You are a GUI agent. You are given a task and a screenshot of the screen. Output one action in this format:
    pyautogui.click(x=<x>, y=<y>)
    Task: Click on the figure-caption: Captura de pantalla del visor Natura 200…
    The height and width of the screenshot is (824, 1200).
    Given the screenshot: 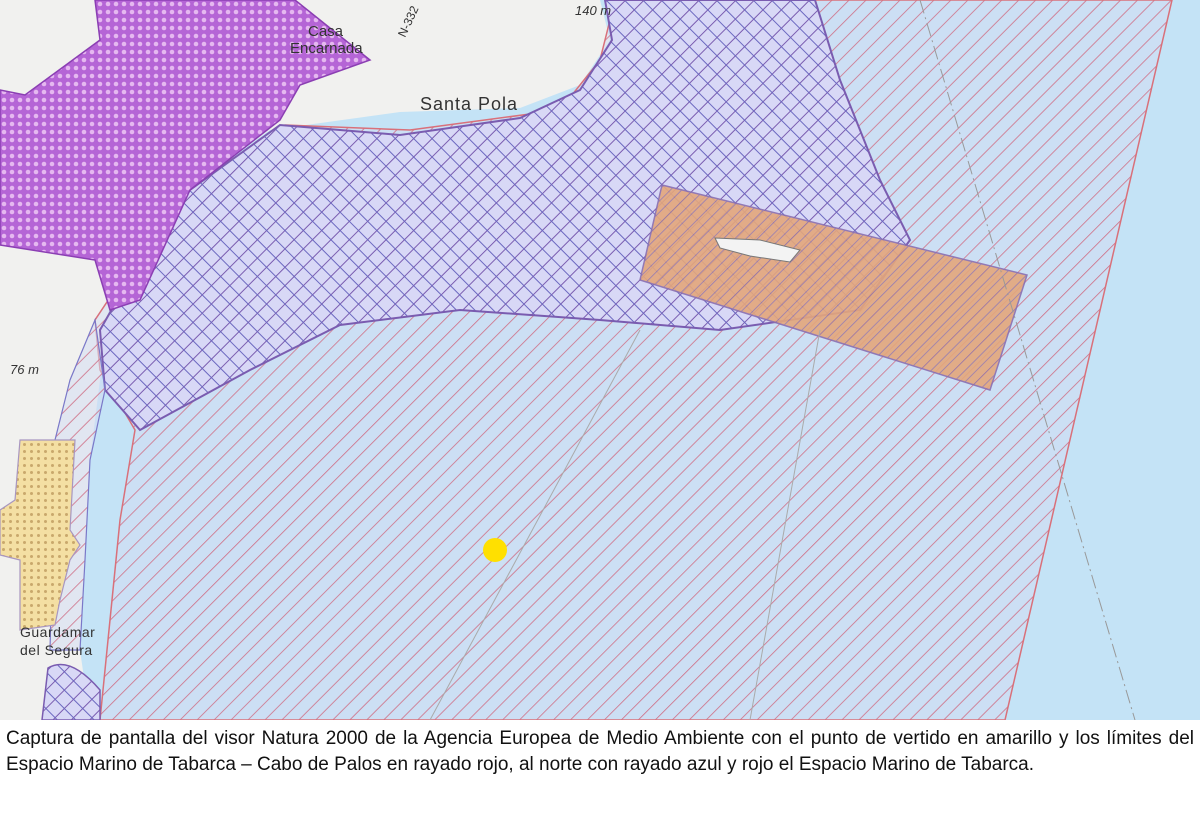 What is the action you would take?
    pyautogui.click(x=600, y=751)
    